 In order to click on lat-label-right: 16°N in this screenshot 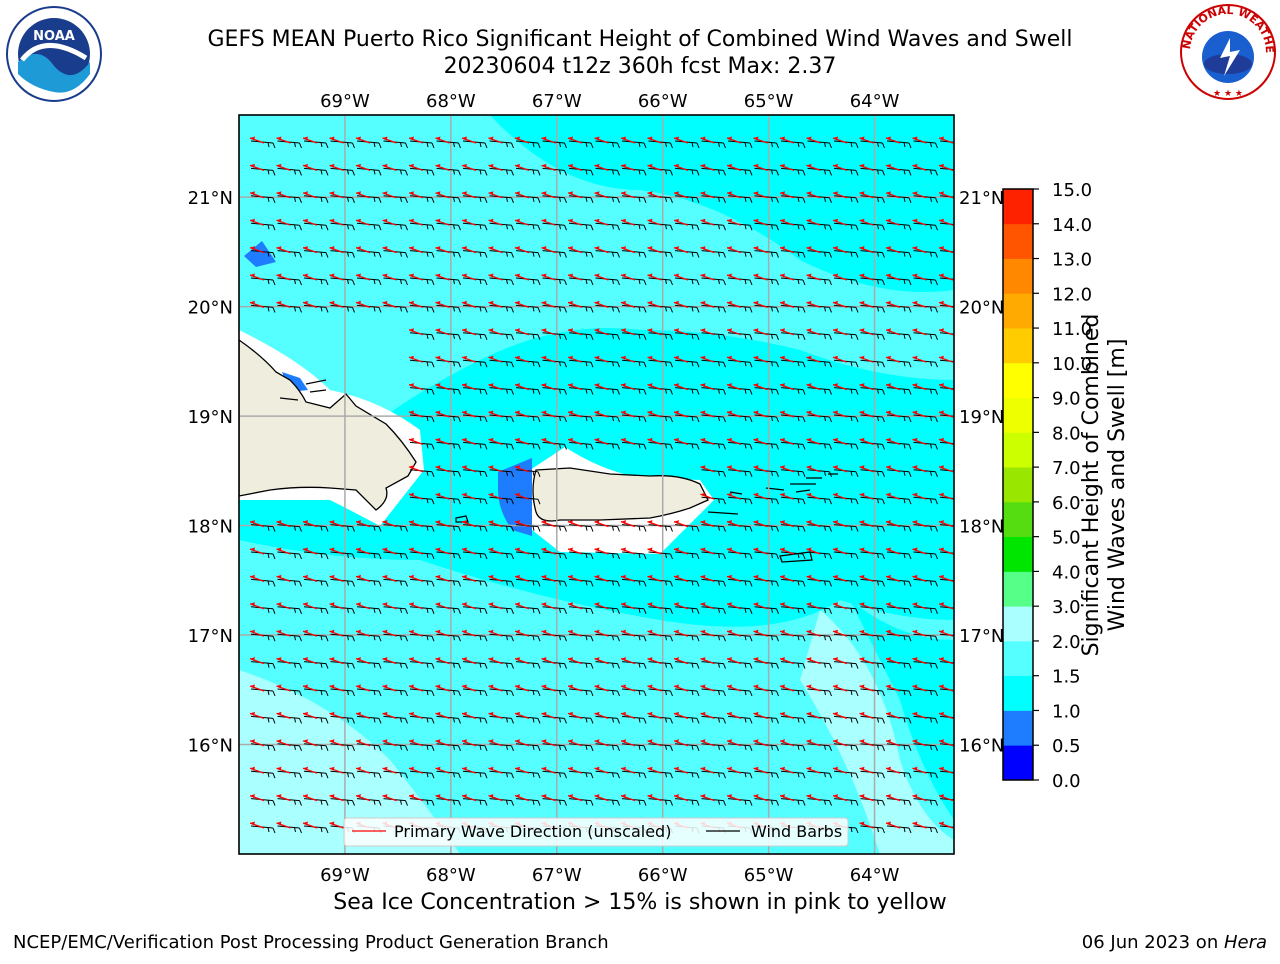, I will do `click(981, 746)`.